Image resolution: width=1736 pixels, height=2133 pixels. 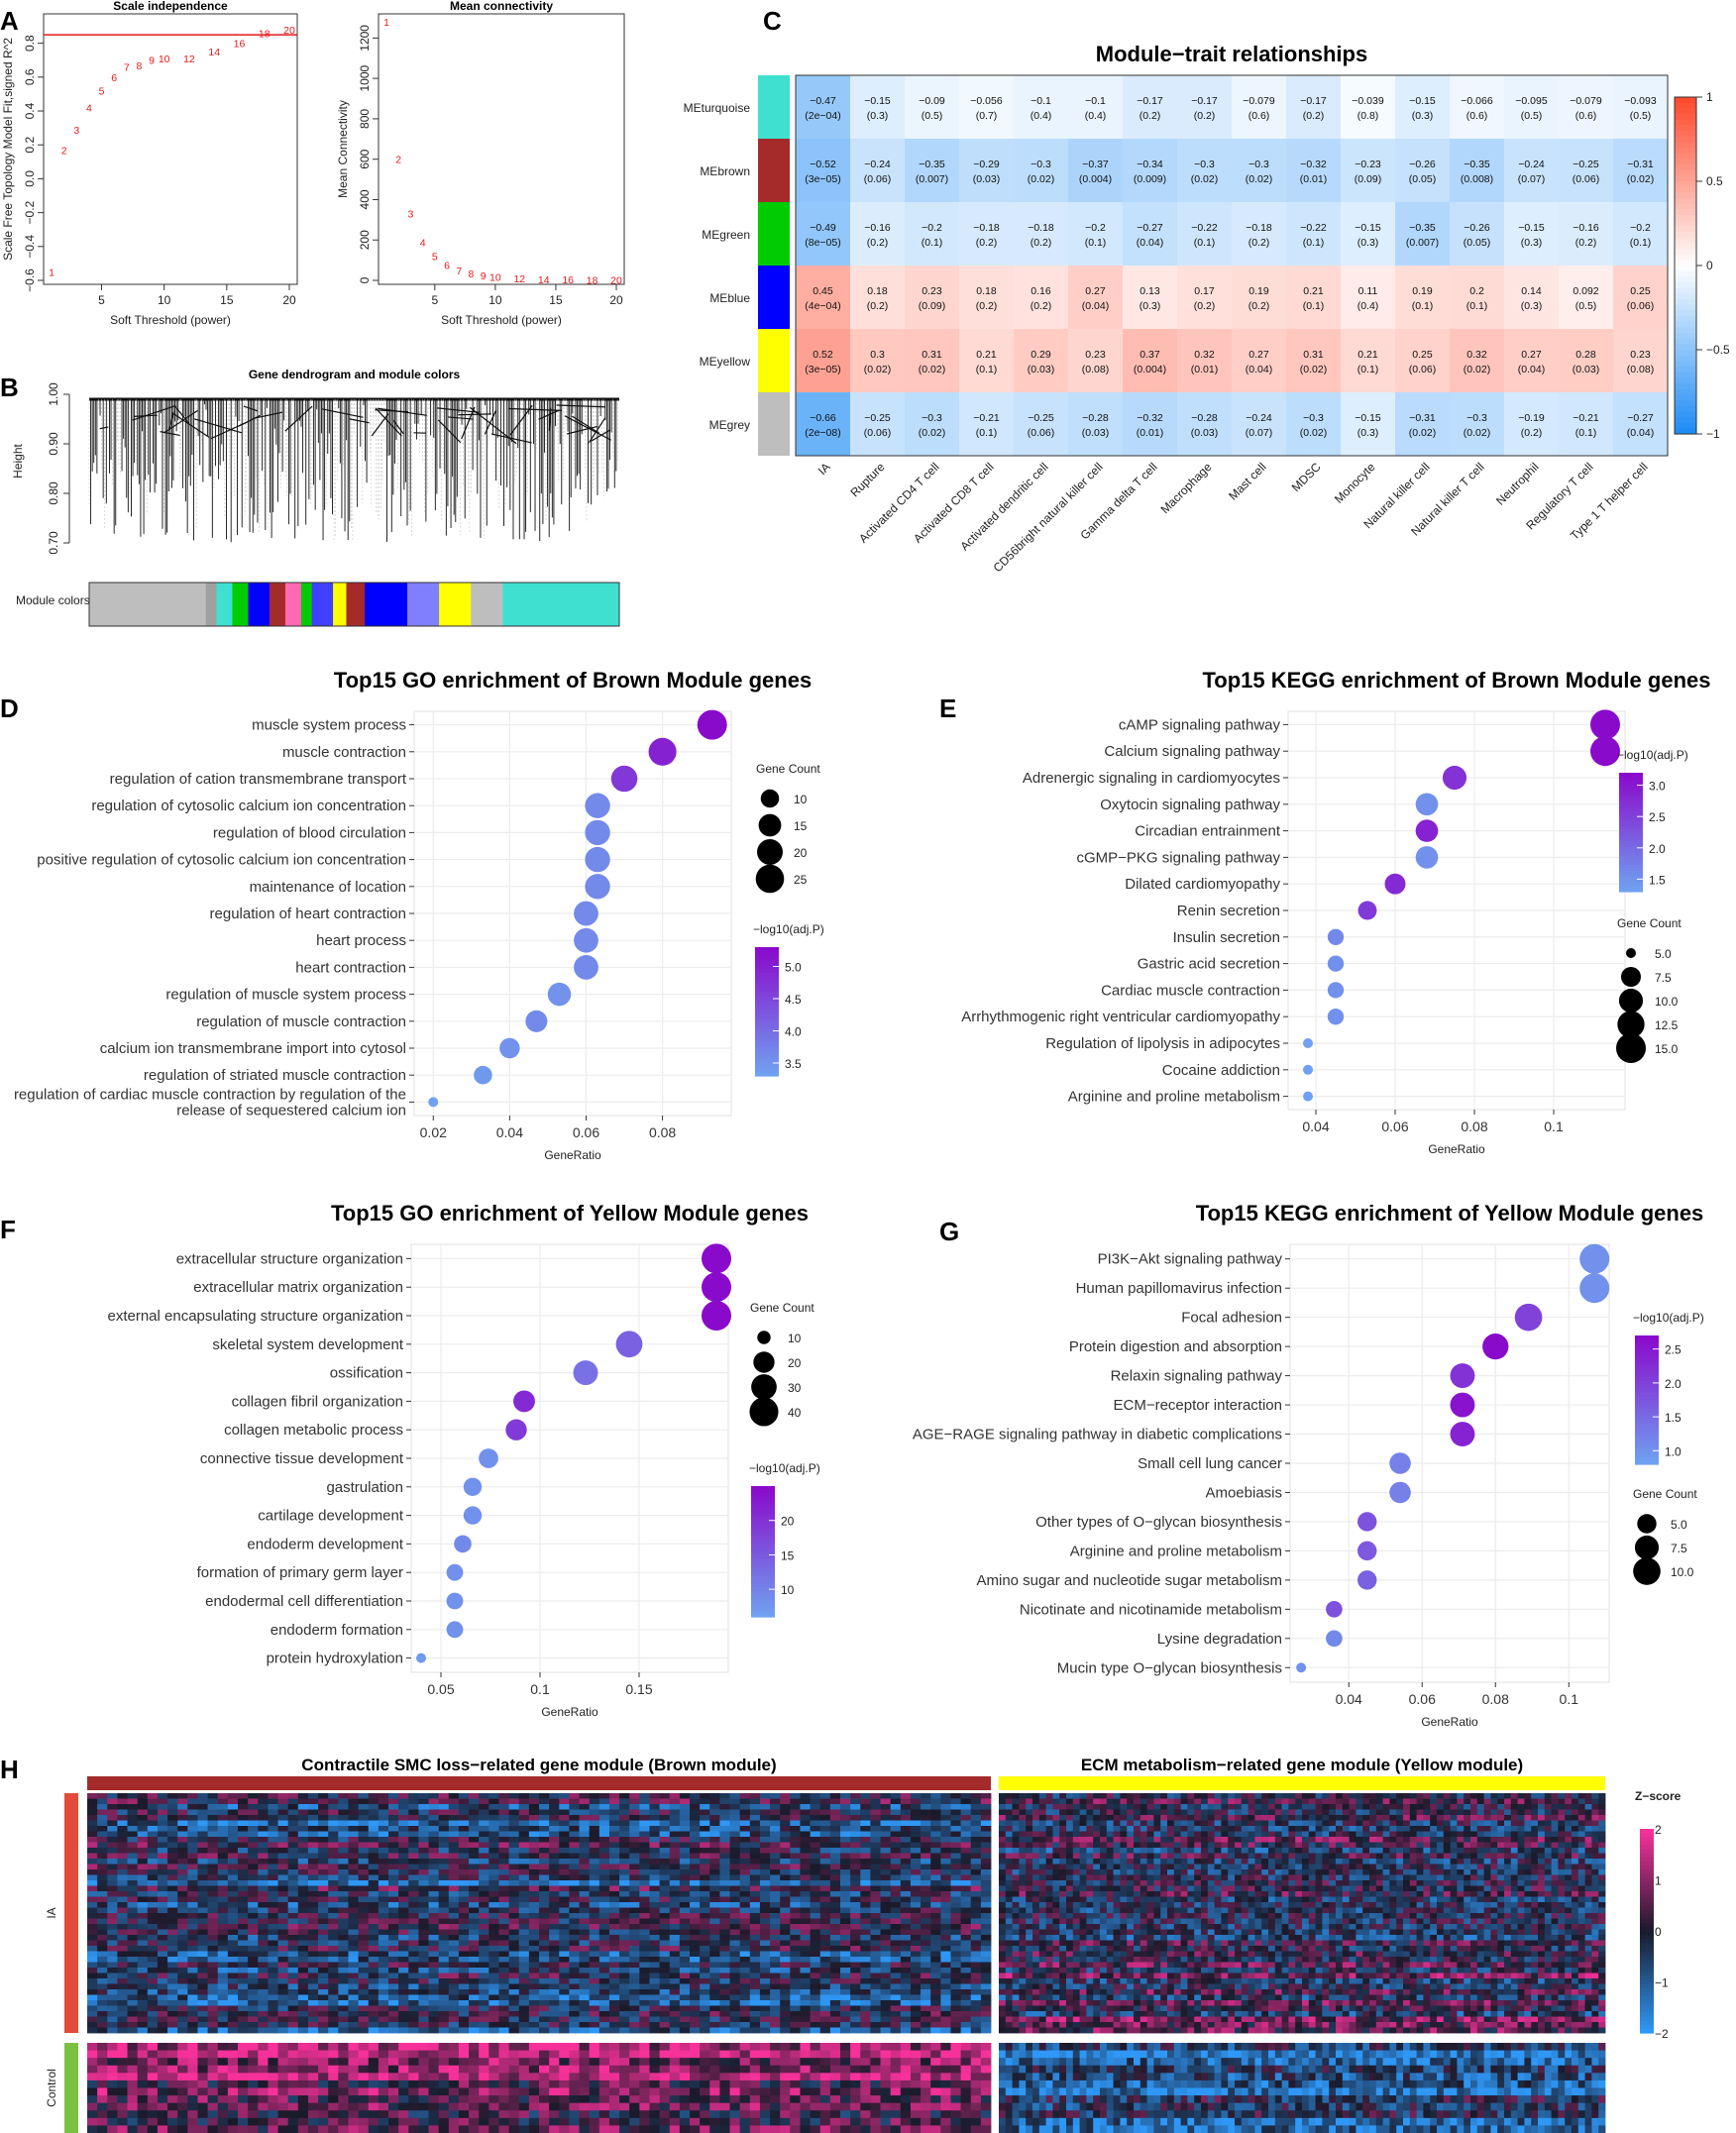 What do you see at coordinates (1456, 1149) in the screenshot?
I see `x-axis-label: GeneRatio` at bounding box center [1456, 1149].